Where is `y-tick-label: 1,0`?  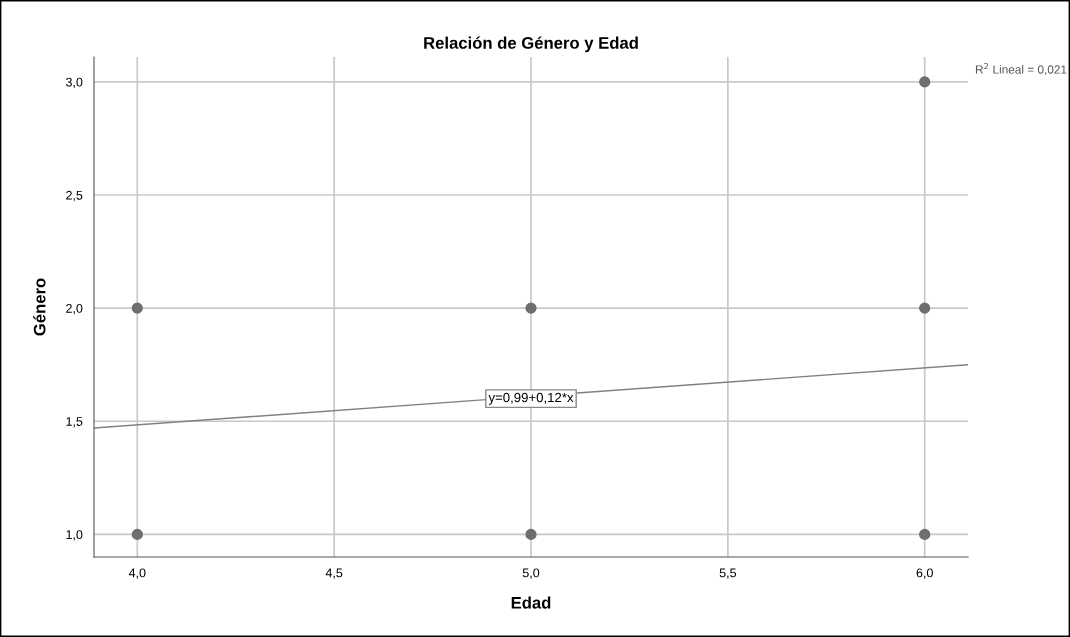 y-tick-label: 1,0 is located at coordinates (74, 535).